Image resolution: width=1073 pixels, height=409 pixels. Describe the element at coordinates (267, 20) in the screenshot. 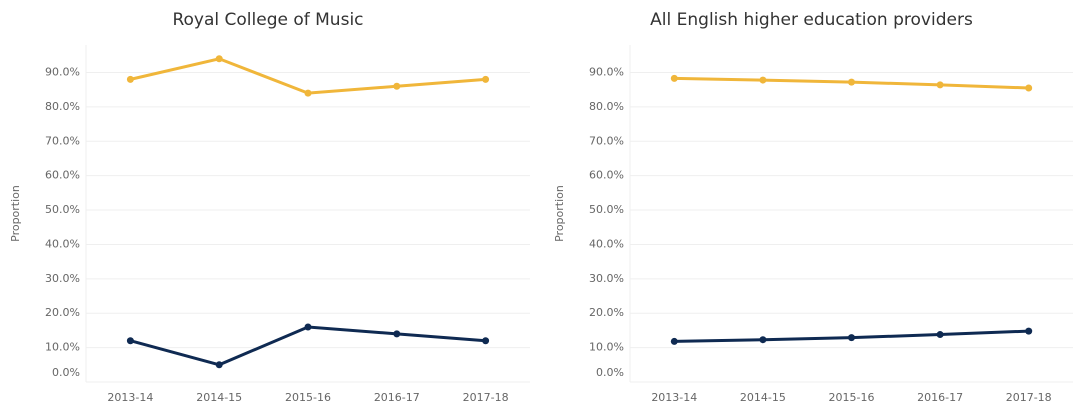

I see `chart-title: Royal College of Music` at that location.